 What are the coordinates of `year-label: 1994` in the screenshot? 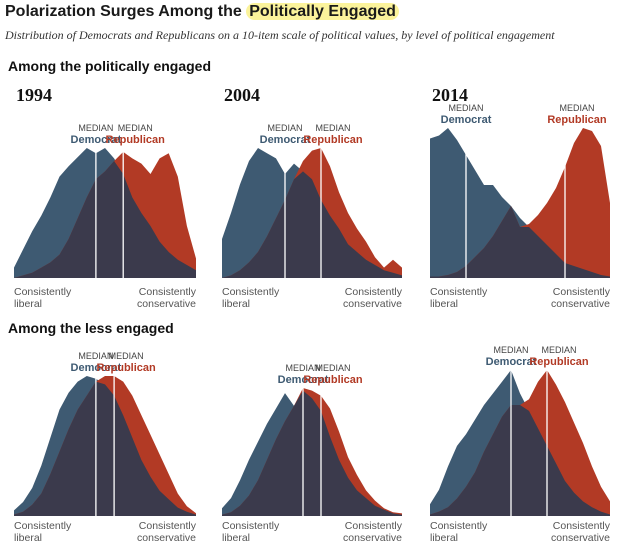 It's located at (34, 95).